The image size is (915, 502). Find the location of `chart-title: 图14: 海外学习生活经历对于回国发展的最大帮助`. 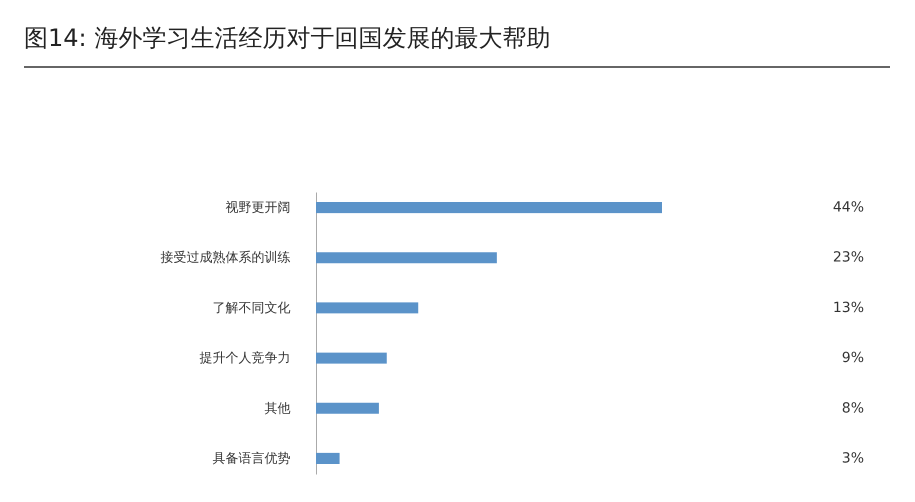

chart-title: 图14: 海外学习生活经历对于回国发展的最大帮助 is located at coordinates (457, 45).